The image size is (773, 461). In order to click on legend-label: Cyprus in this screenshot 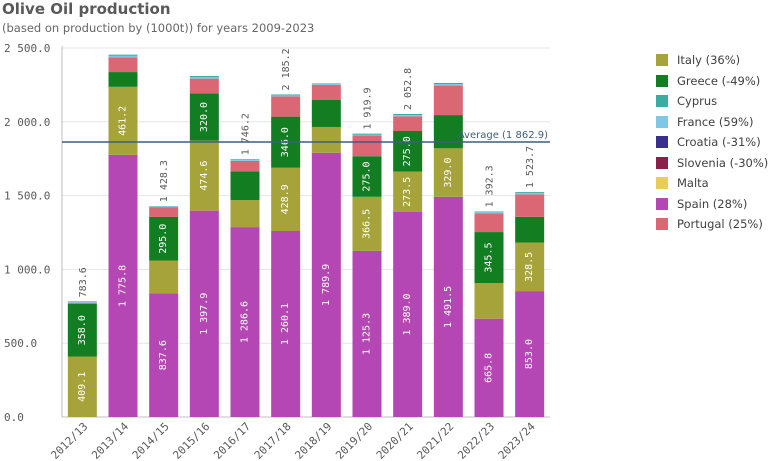, I will do `click(697, 101)`.